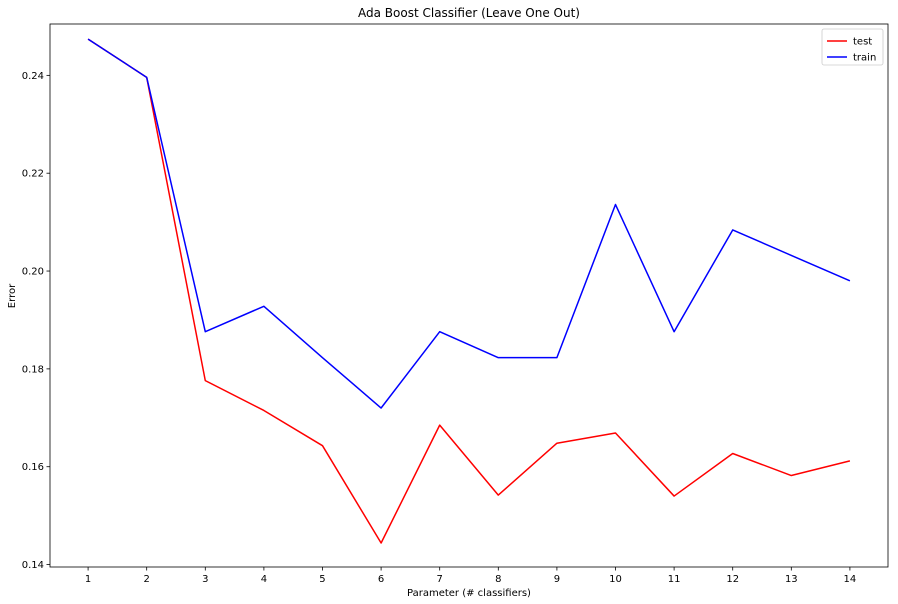 Image resolution: width=898 pixels, height=604 pixels. Describe the element at coordinates (322, 579) in the screenshot. I see `x-tick-label: 5` at that location.